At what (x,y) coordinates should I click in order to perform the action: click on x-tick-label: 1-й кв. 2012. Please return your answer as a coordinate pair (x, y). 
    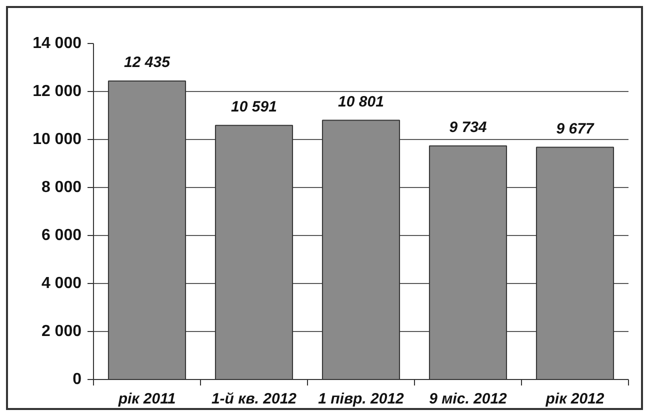
    Looking at the image, I should click on (254, 399).